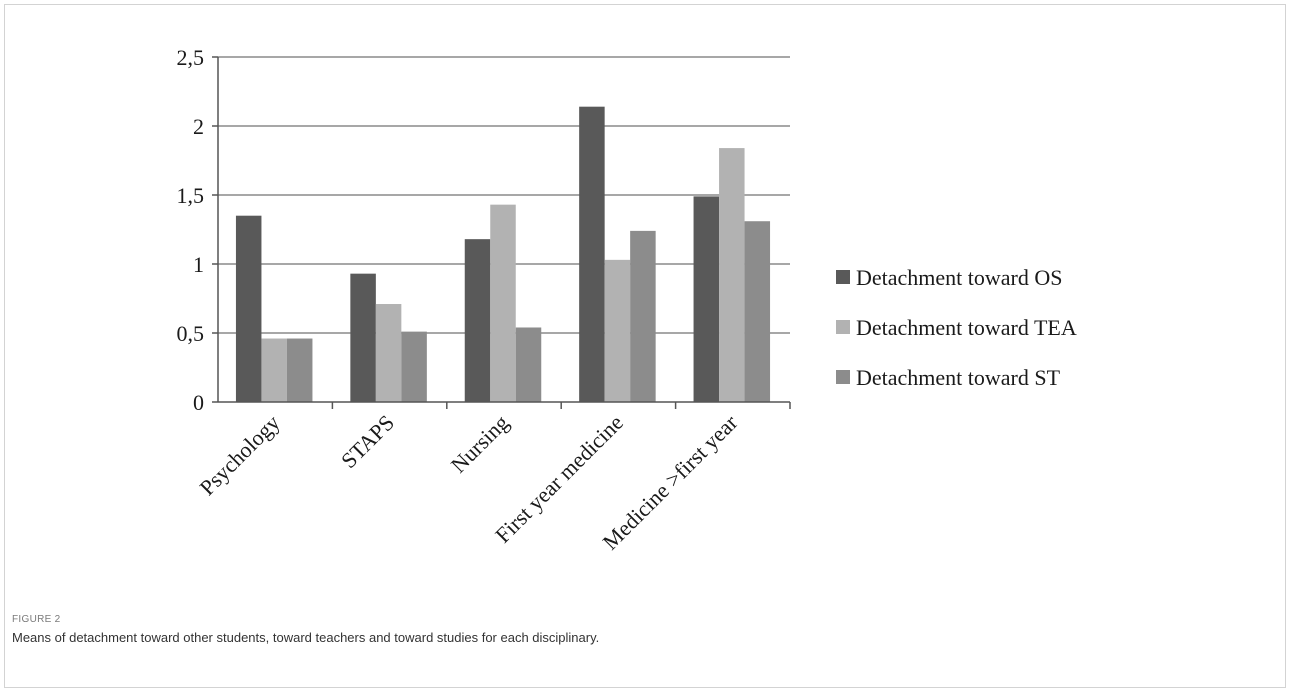  What do you see at coordinates (958, 377) in the screenshot?
I see `legend-label: Detachment toward ST` at bounding box center [958, 377].